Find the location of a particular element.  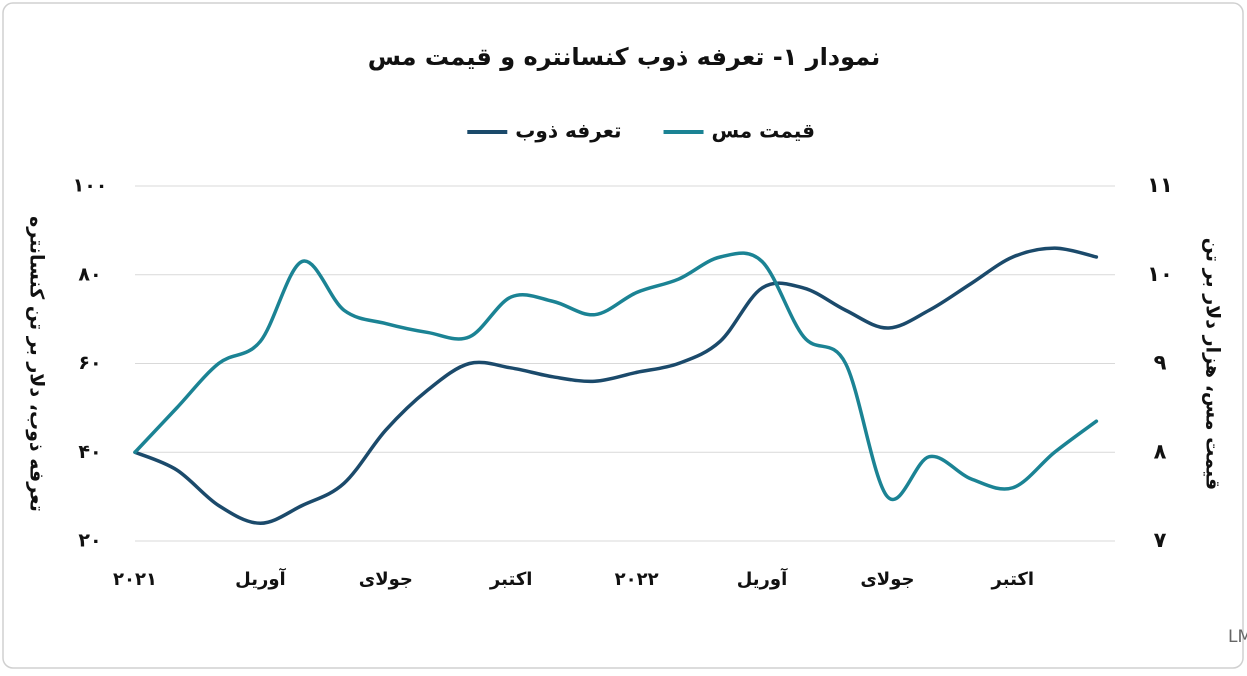

legend-label: قیمت مس is located at coordinates (763, 131).